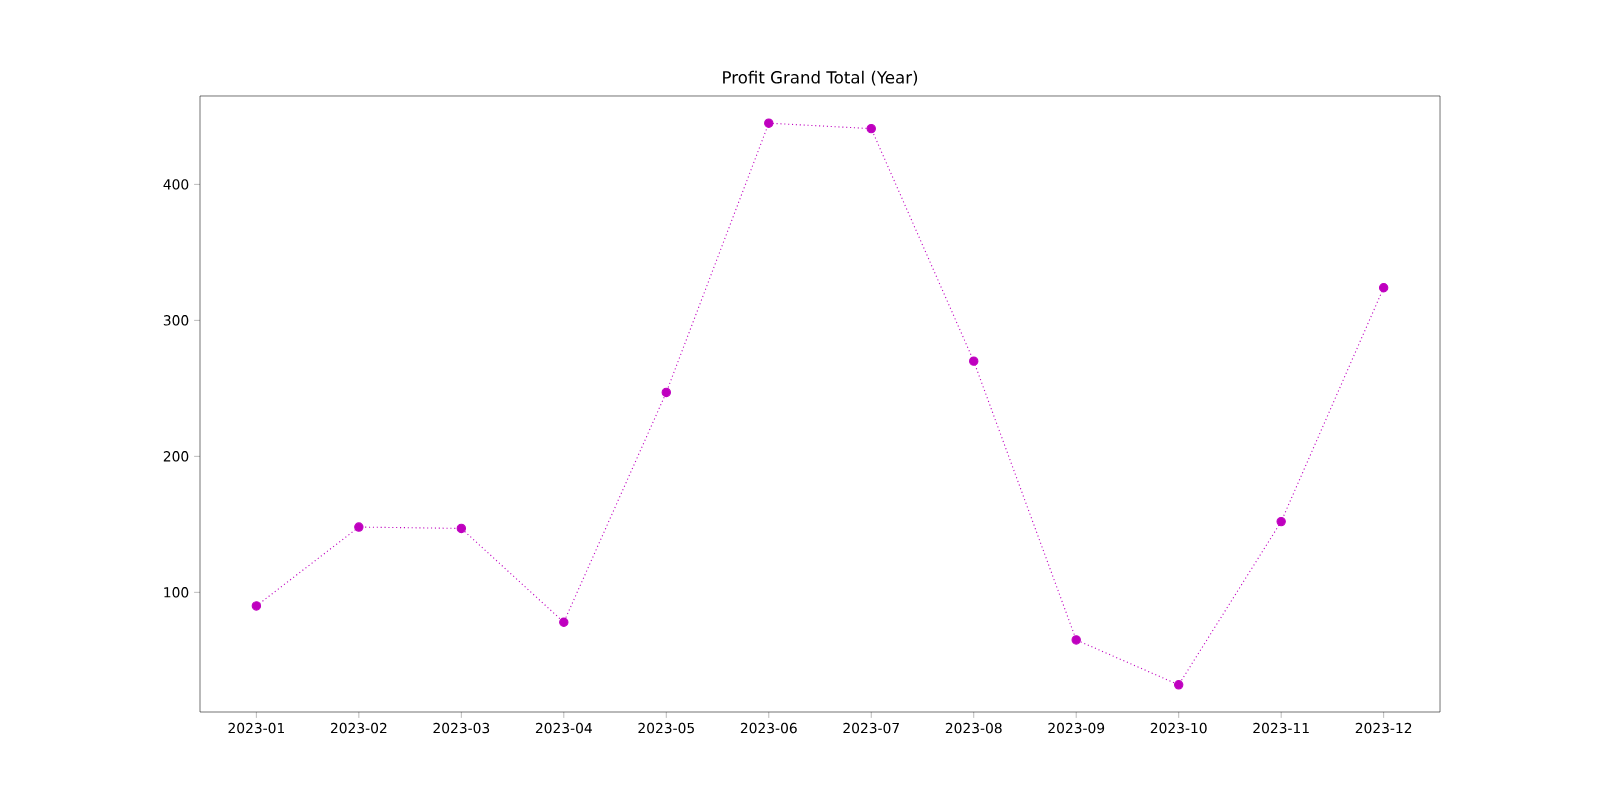 The height and width of the screenshot is (800, 1600). I want to click on x-tick-label: 2023-07, so click(871, 728).